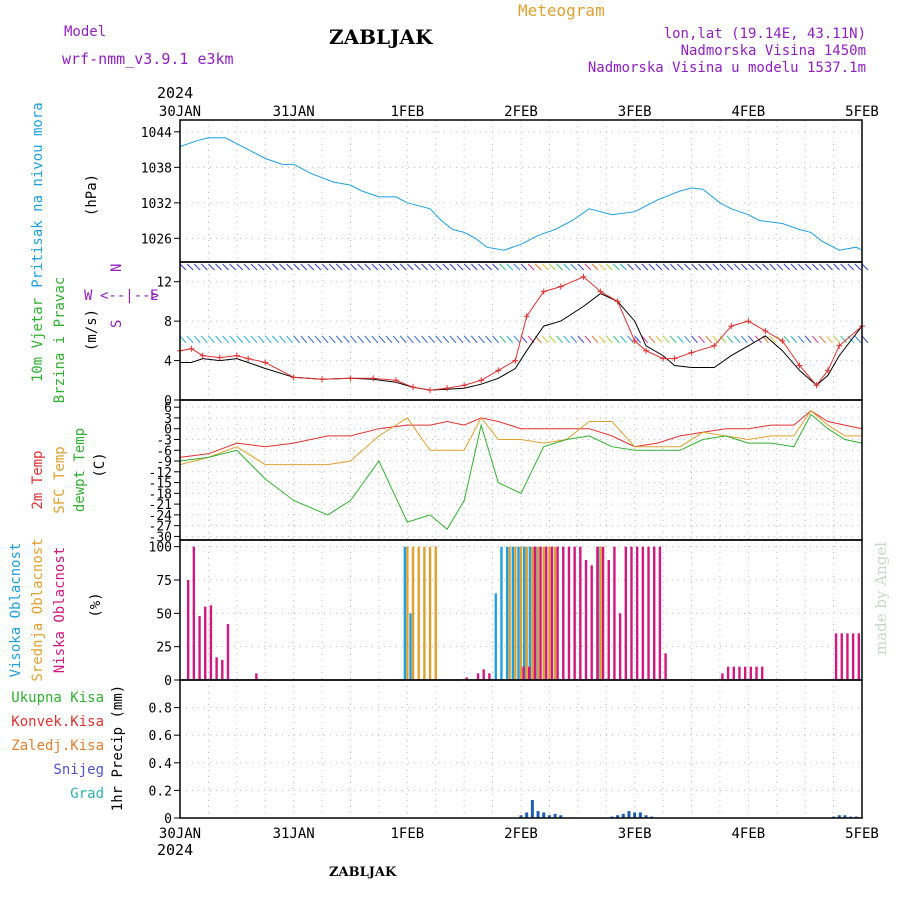 The height and width of the screenshot is (900, 900). What do you see at coordinates (16, 610) in the screenshot?
I see `cloud-high-label: Visoka Oblacnost` at bounding box center [16, 610].